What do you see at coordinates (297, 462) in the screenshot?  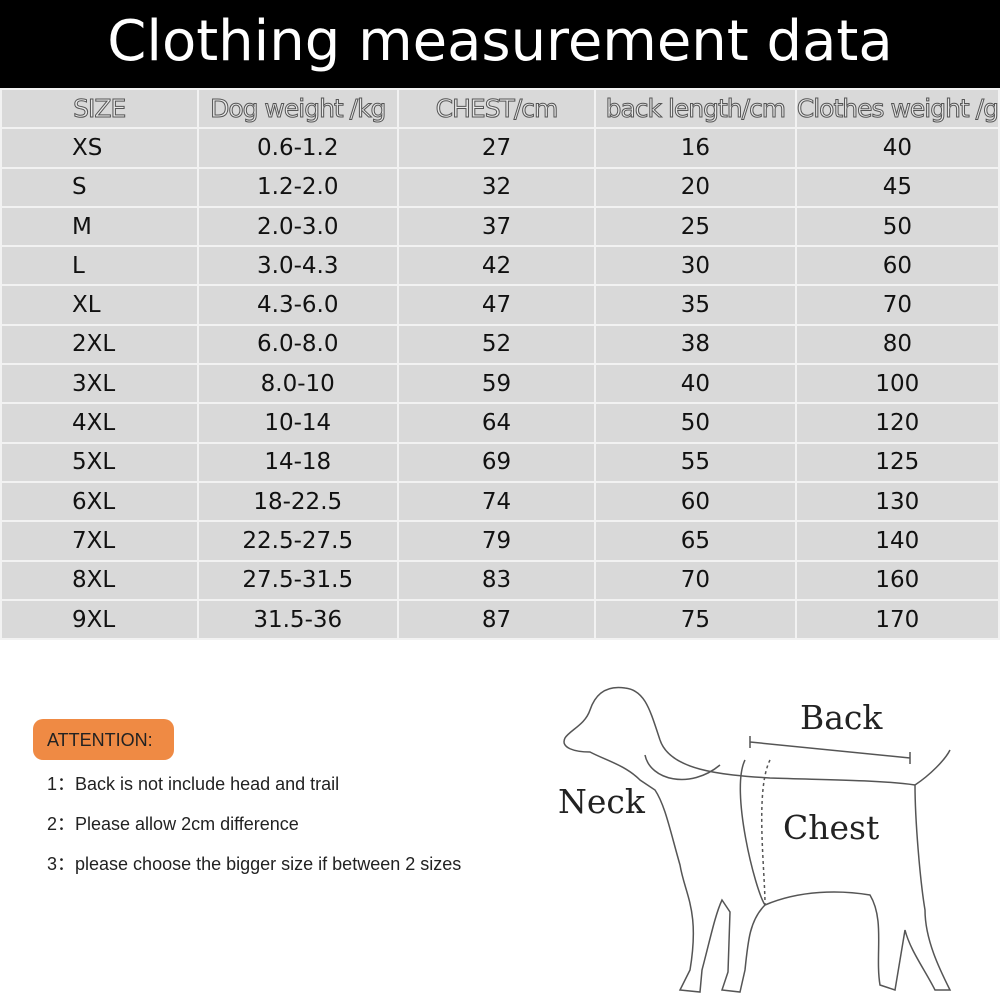 I see `table-cell: 14-18` at bounding box center [297, 462].